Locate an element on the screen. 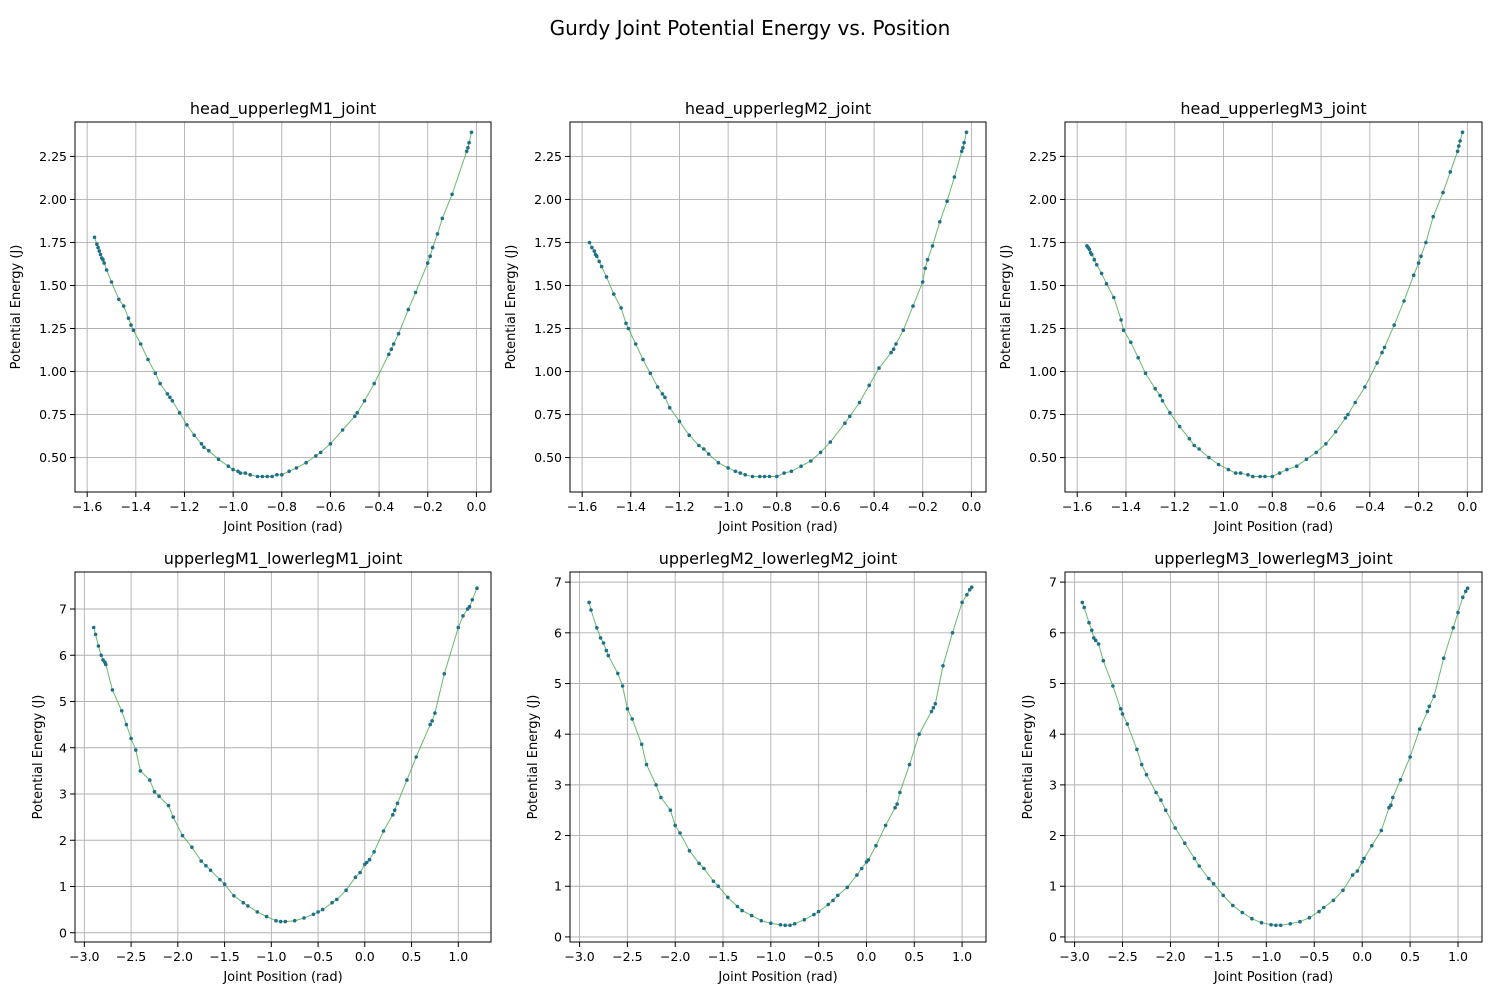  y-tick-label: 6 is located at coordinates (558, 632).